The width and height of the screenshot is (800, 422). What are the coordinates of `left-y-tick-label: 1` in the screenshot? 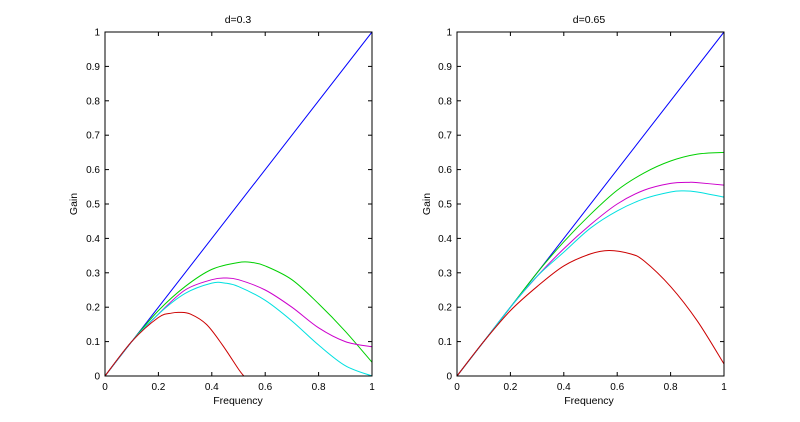 It's located at (97, 33).